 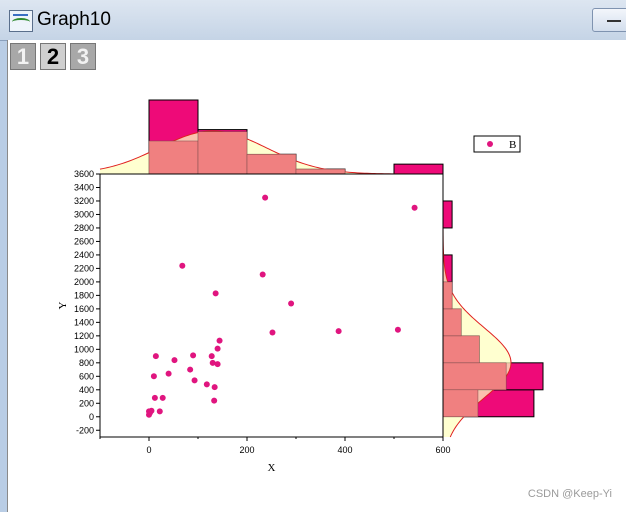 What do you see at coordinates (86, 376) in the screenshot?
I see `y-tick-label: 600` at bounding box center [86, 376].